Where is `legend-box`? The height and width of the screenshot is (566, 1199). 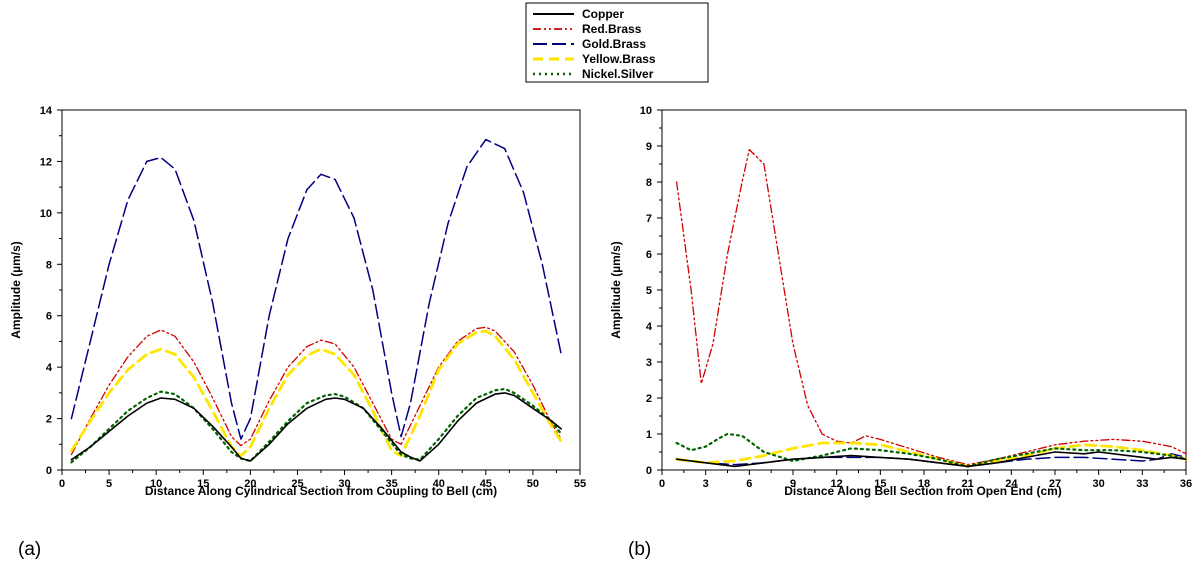 legend-box is located at coordinates (617, 42).